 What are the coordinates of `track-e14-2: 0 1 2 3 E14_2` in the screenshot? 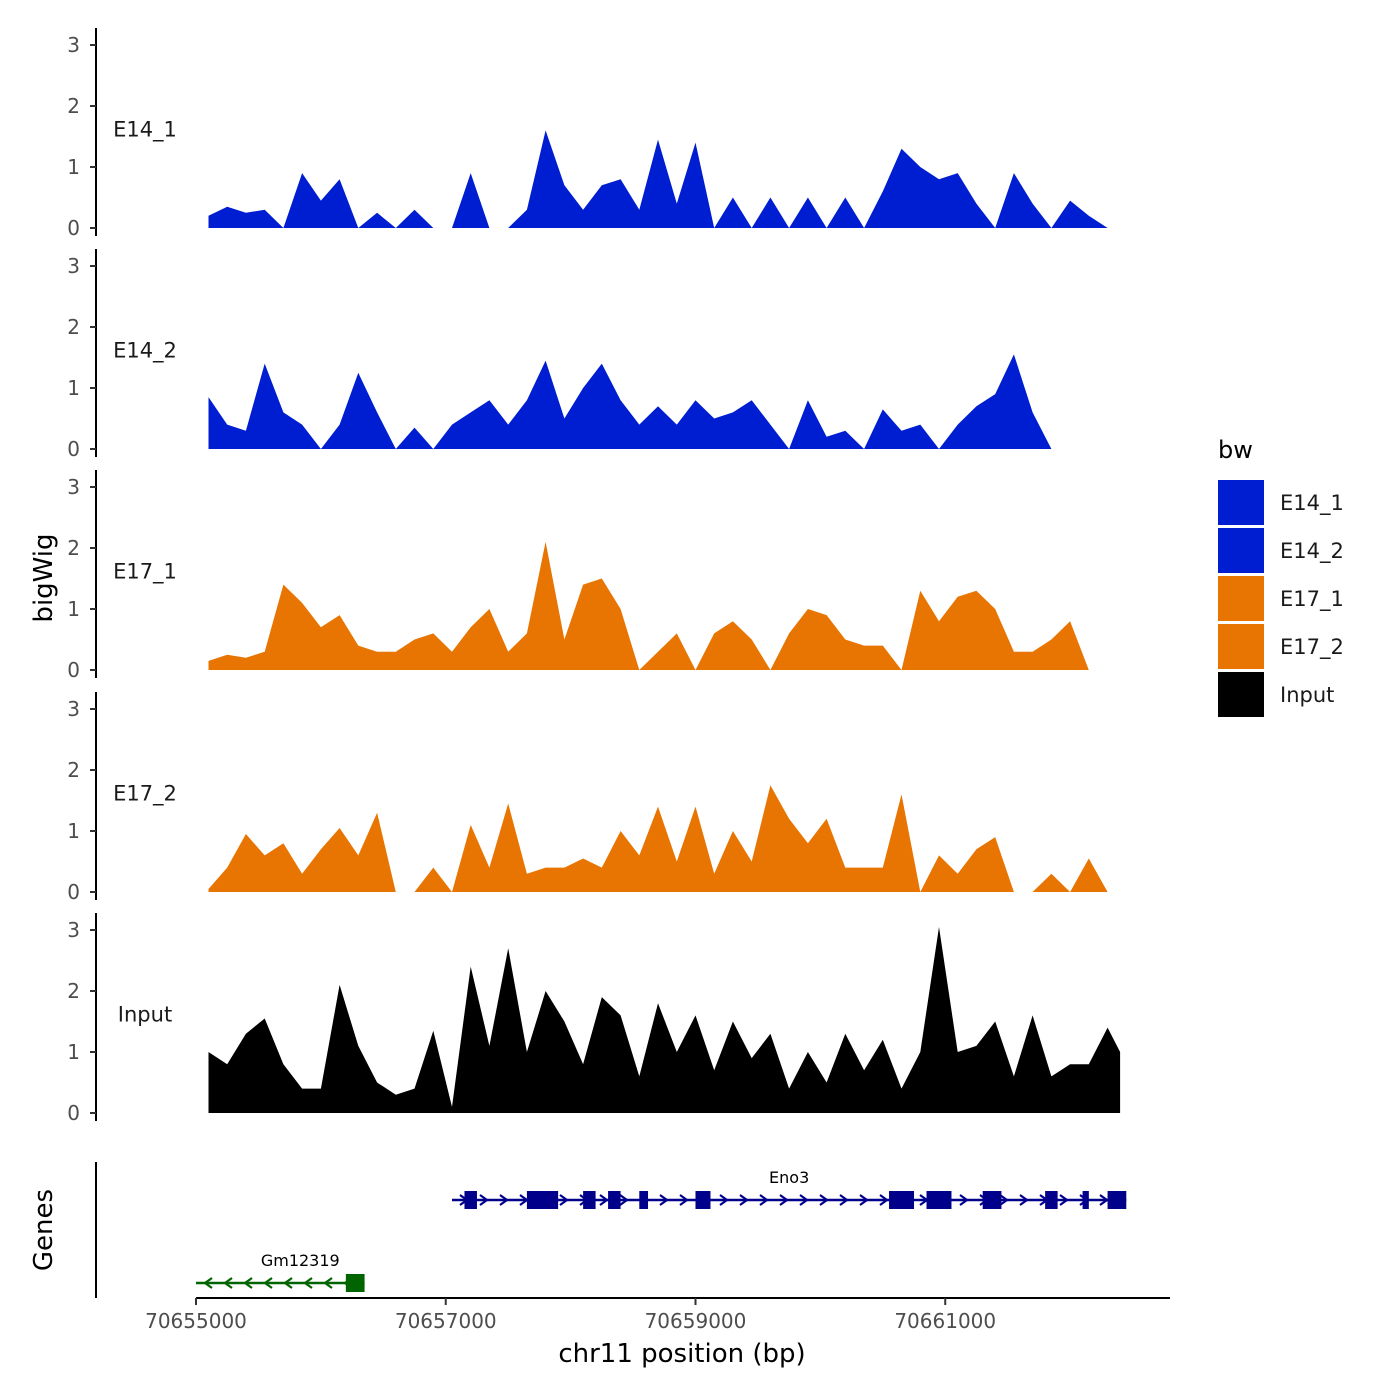 It's located at (594, 355).